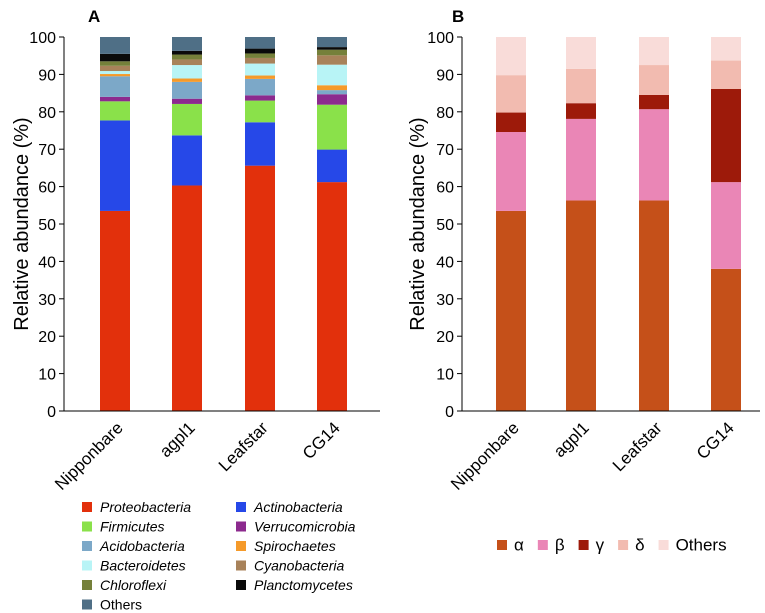 The width and height of the screenshot is (765, 613). Describe the element at coordinates (654, 305) in the screenshot. I see `bar-segment-leafstar-alpha` at that location.